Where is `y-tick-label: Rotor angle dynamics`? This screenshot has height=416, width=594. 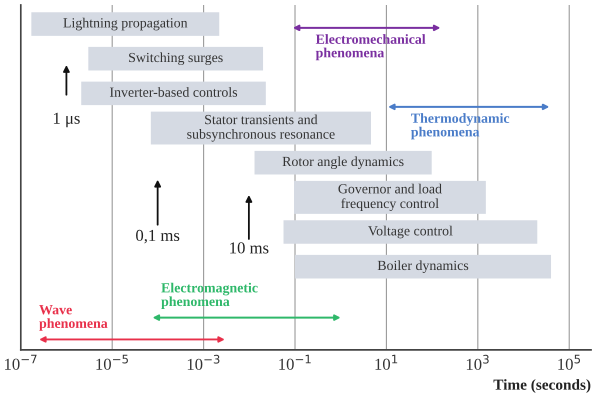 y-tick-label: Rotor angle dynamics is located at coordinates (343, 163).